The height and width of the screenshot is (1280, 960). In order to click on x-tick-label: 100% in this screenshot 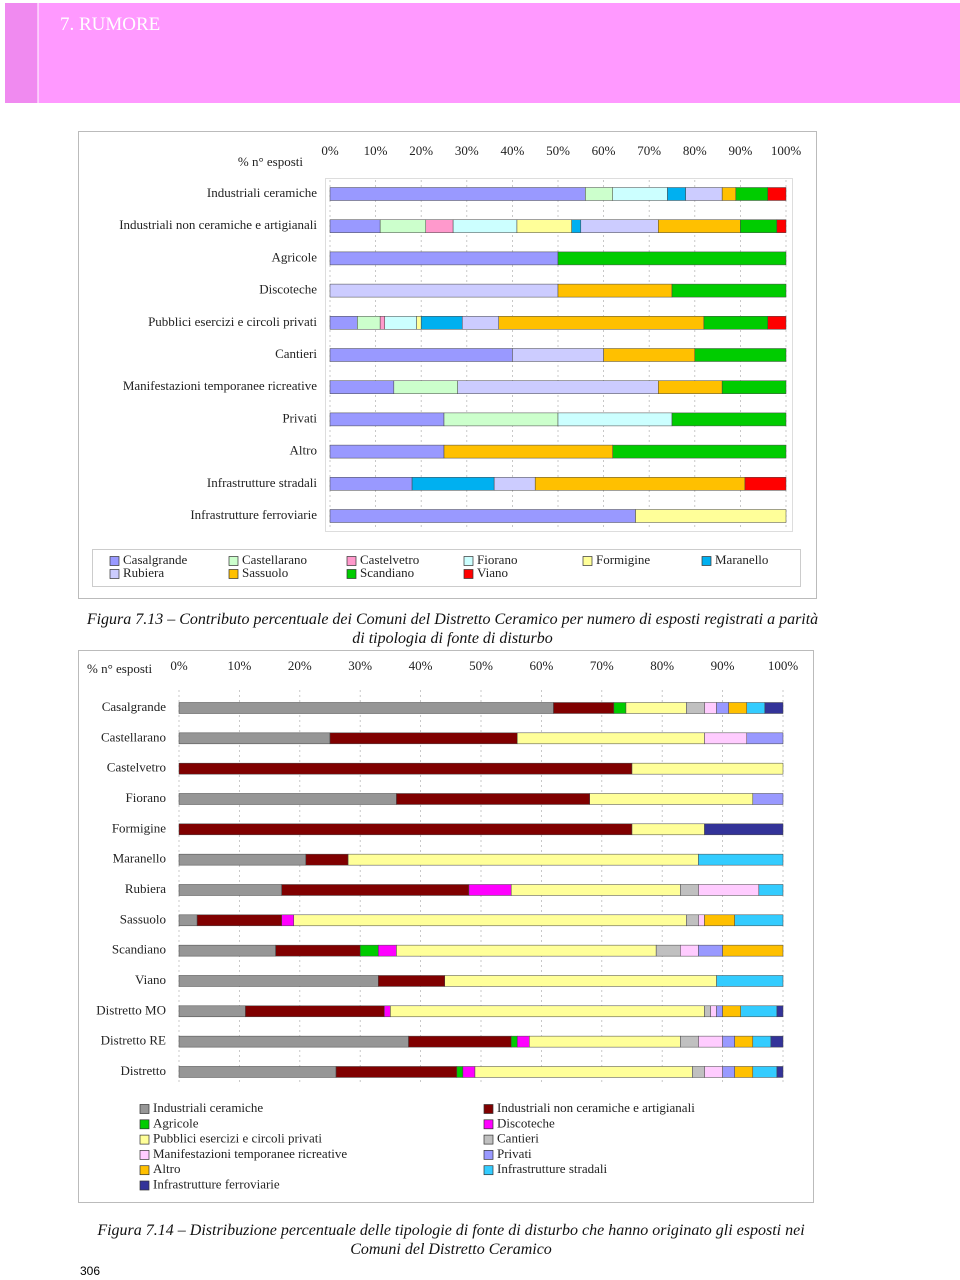, I will do `click(786, 150)`.